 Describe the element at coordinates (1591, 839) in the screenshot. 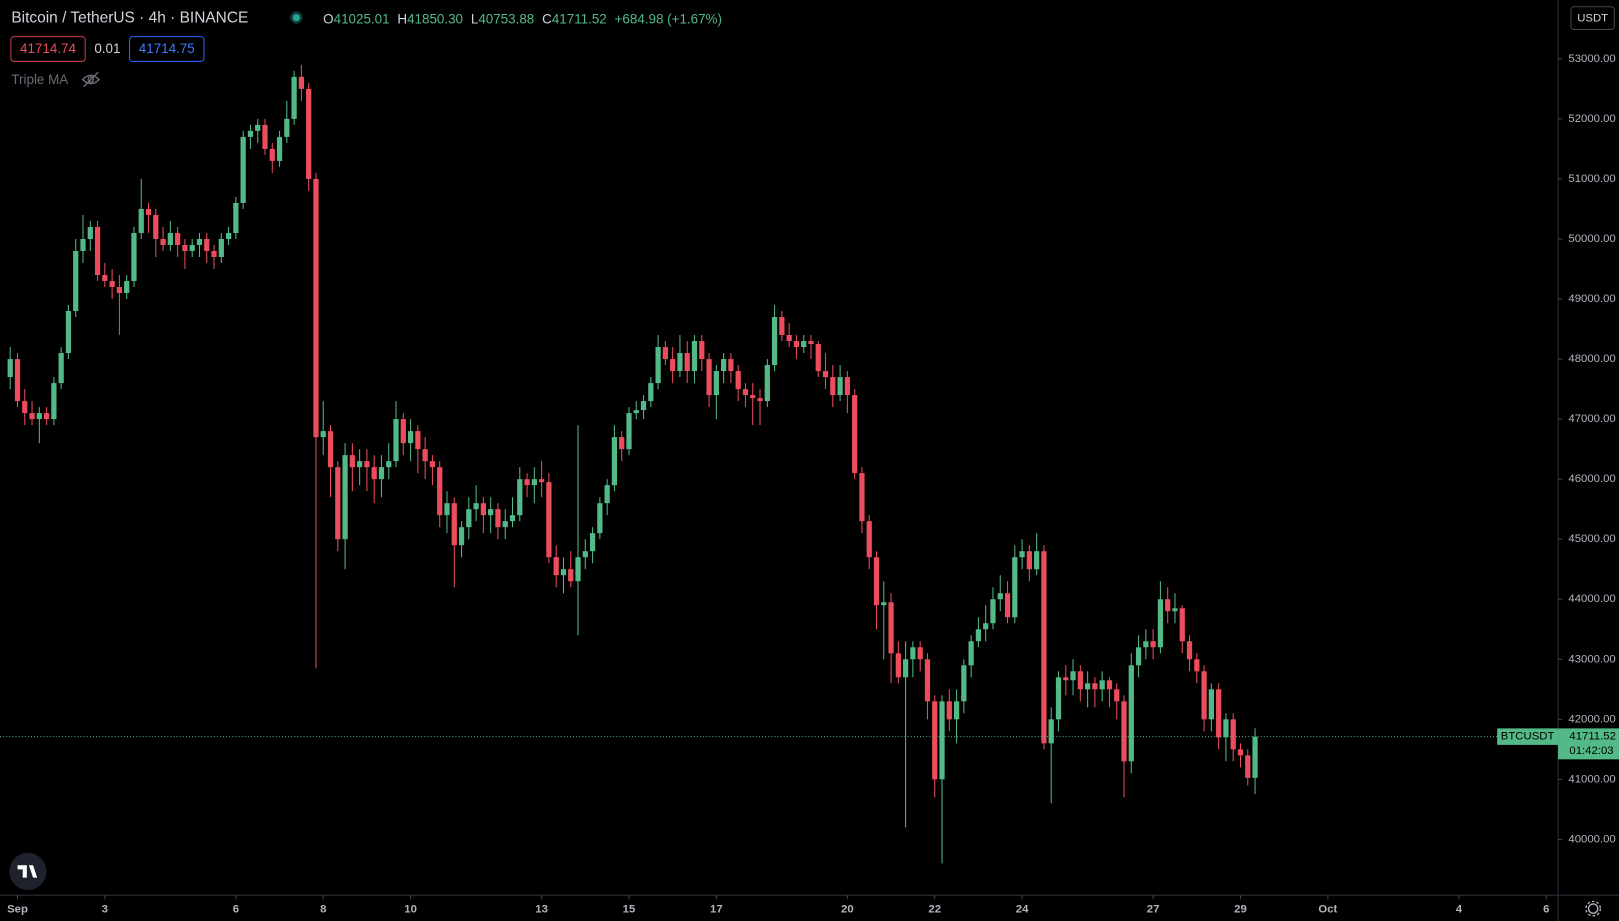

I see `y-tick-label: 40000.00` at that location.